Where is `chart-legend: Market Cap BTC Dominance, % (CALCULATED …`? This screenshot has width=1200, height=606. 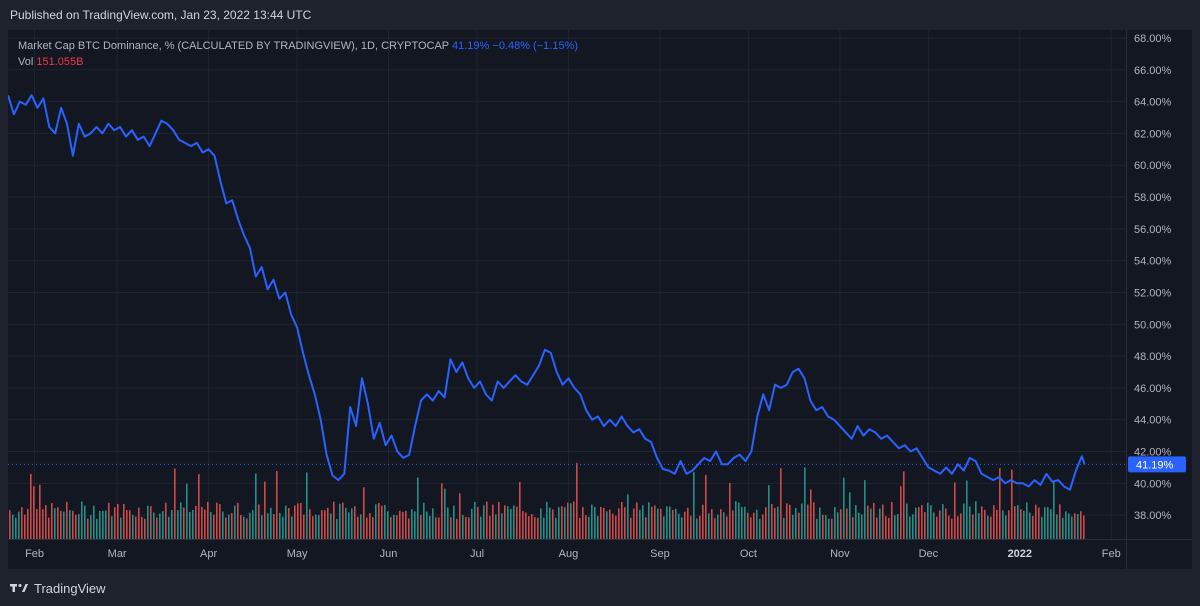
chart-legend: Market Cap BTC Dominance, % (CALCULATED … is located at coordinates (298, 54).